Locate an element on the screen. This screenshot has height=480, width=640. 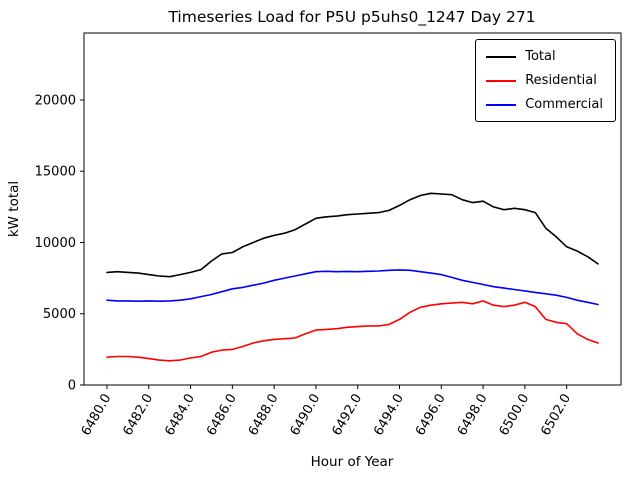
legend-item-residential: Residential is located at coordinates (544, 80).